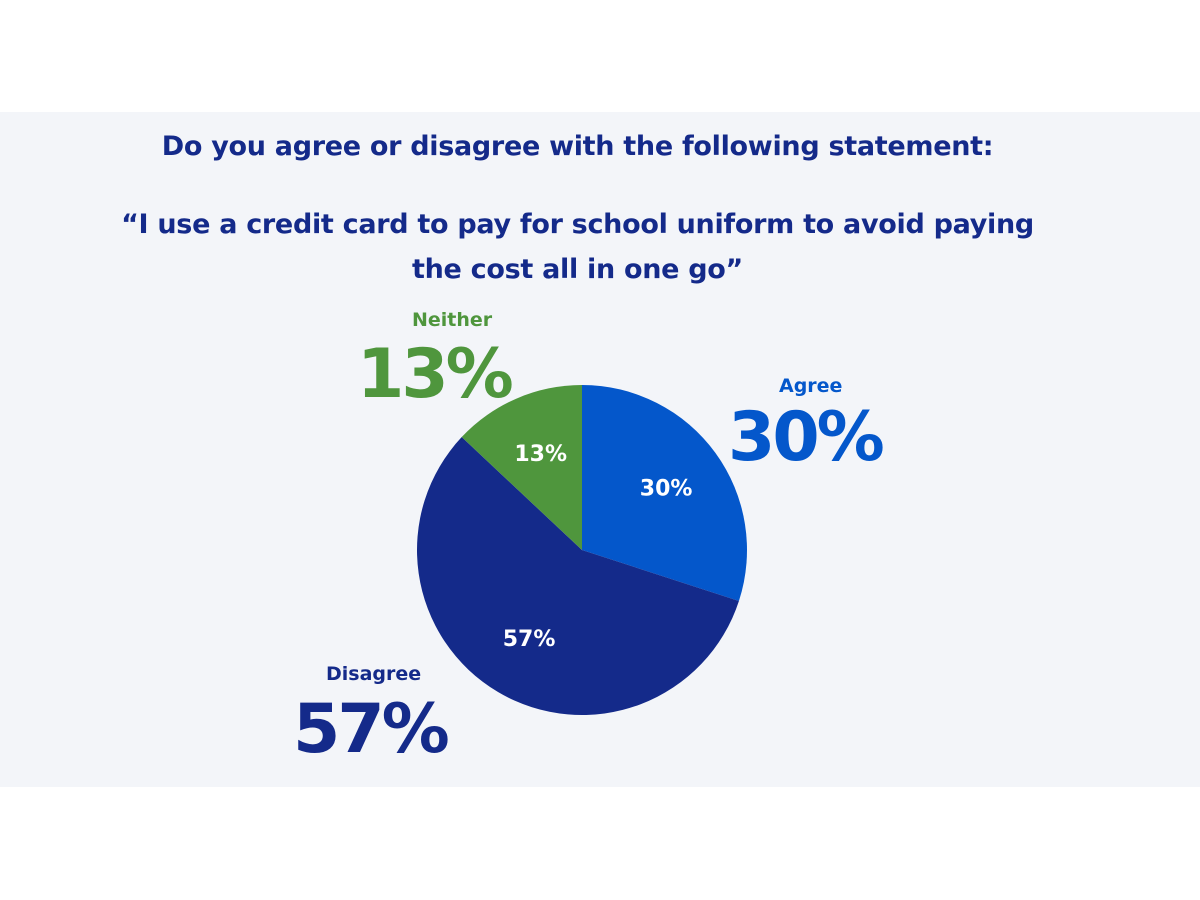 The width and height of the screenshot is (1200, 900). I want to click on callout-agree-label: Agree, so click(811, 386).